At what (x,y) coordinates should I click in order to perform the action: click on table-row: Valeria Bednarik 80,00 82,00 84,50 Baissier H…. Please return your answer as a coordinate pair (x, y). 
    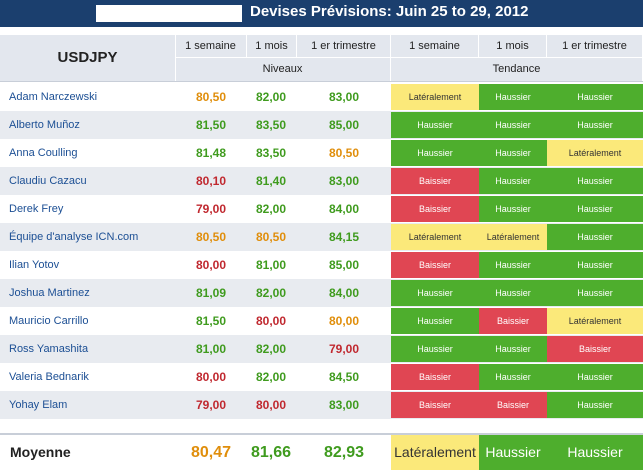
    Looking at the image, I should click on (321, 377).